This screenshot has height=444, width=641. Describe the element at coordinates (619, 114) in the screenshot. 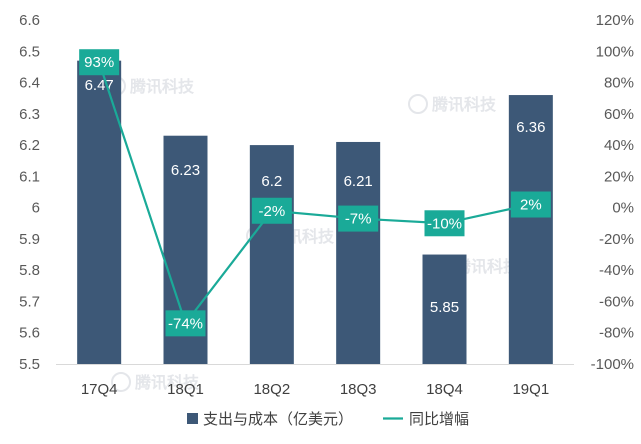

I see `y-right-tick-label: 60%` at that location.